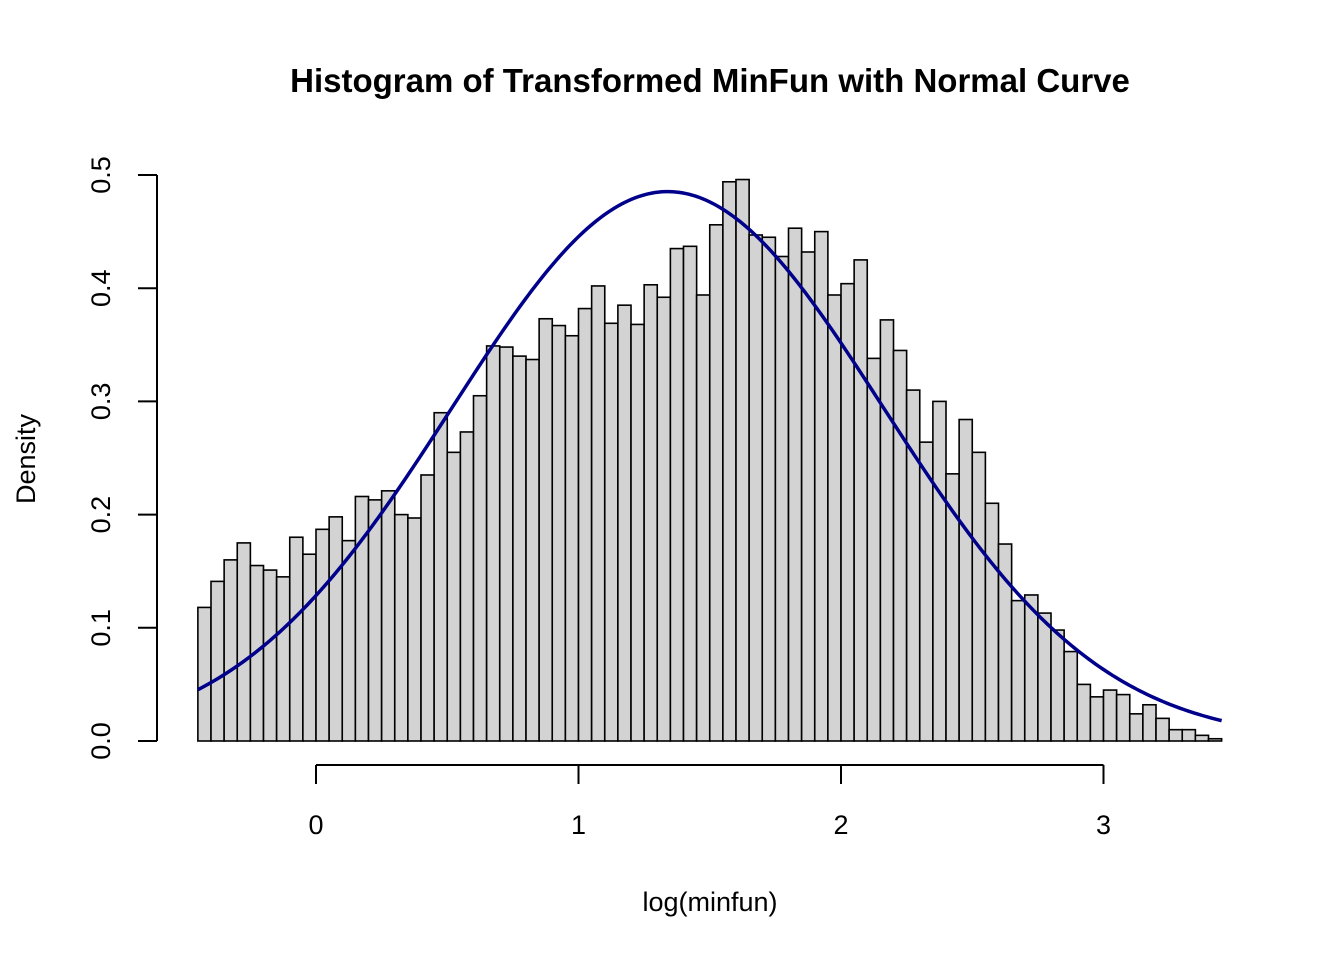 Image resolution: width=1344 pixels, height=960 pixels. I want to click on x-axis-label: log(minfun), so click(709, 902).